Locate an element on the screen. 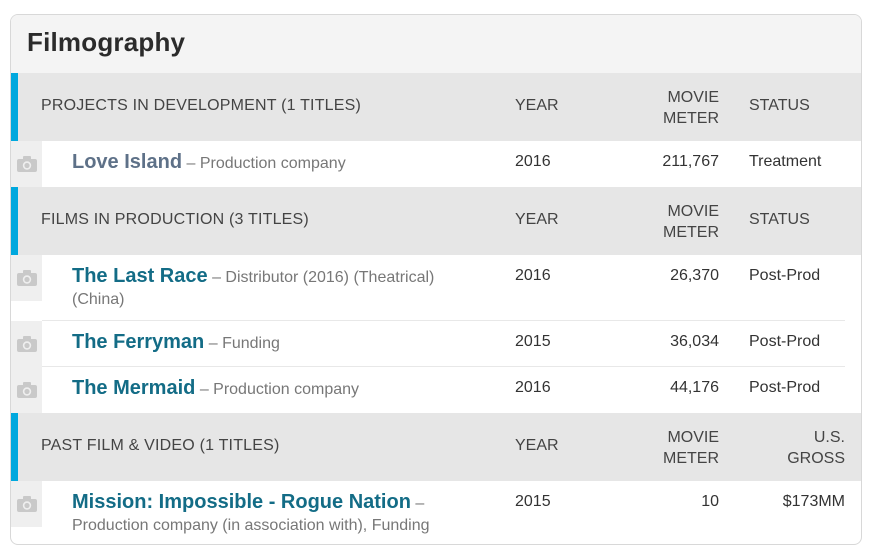 Image resolution: width=876 pixels, height=557 pixels. section-title: PROJECTS IN DEVELOPMENT (1 TITLES) is located at coordinates (201, 105).